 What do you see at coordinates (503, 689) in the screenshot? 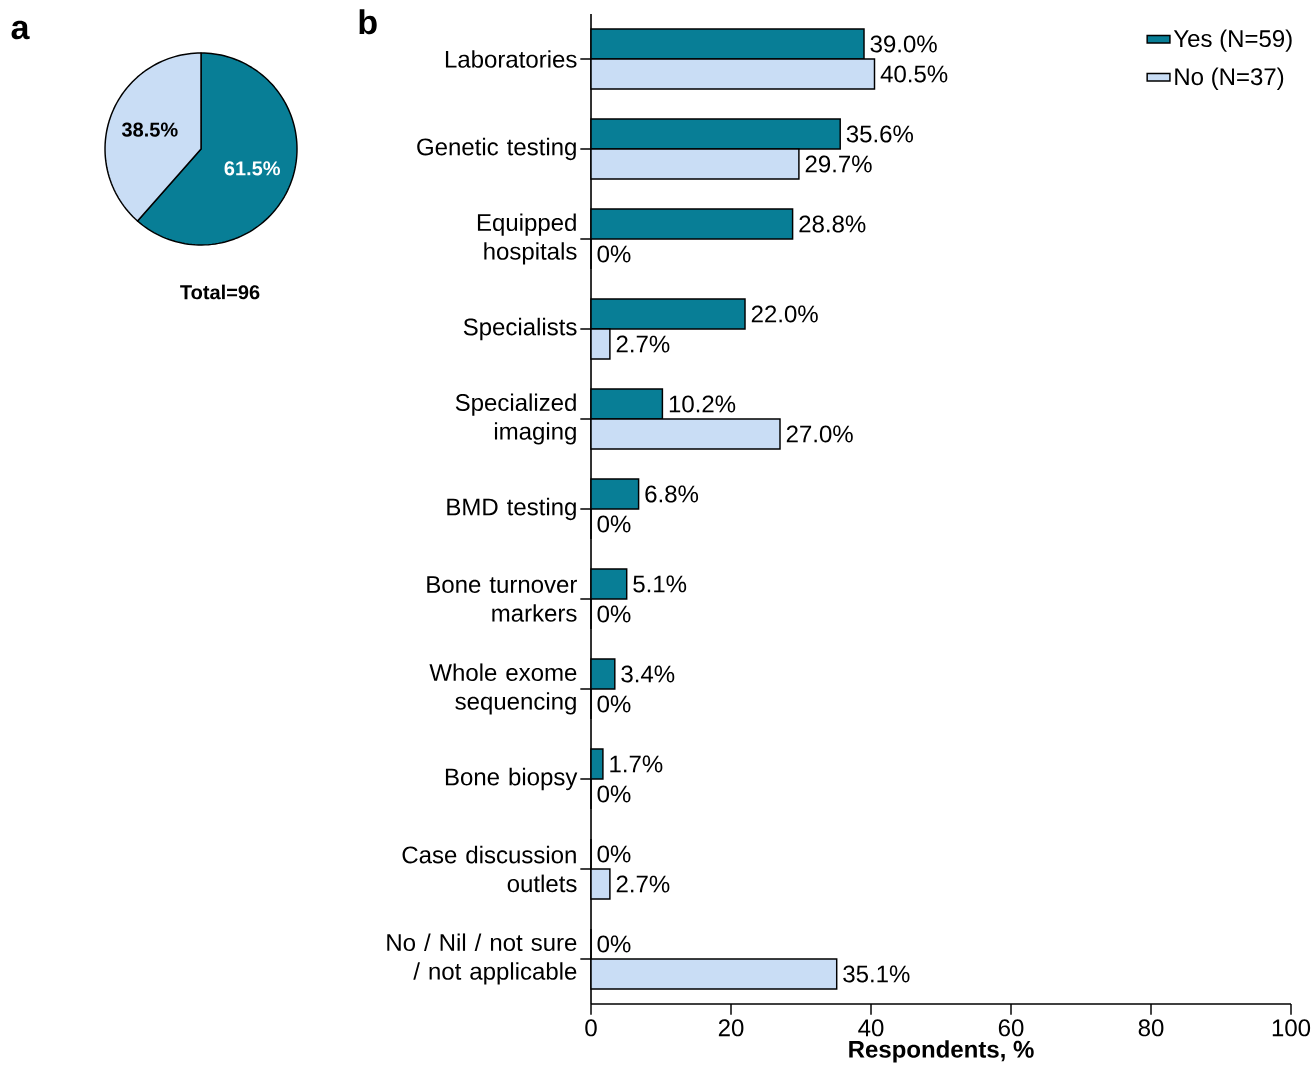
I see `y-tick-label: Whole exome sequencing` at bounding box center [503, 689].